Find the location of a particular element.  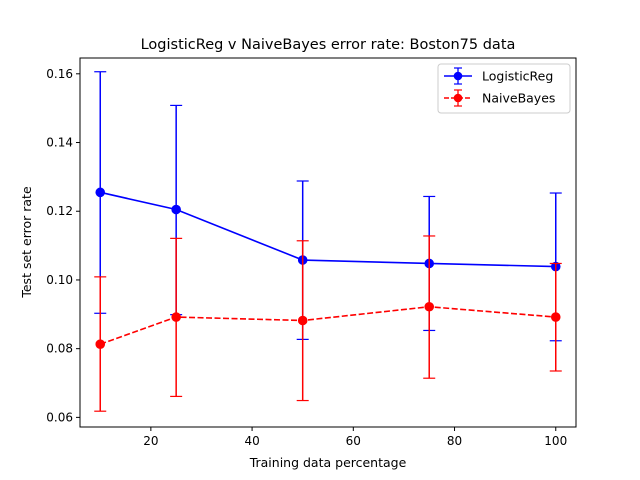

x-tick-label: 20 is located at coordinates (150, 441).